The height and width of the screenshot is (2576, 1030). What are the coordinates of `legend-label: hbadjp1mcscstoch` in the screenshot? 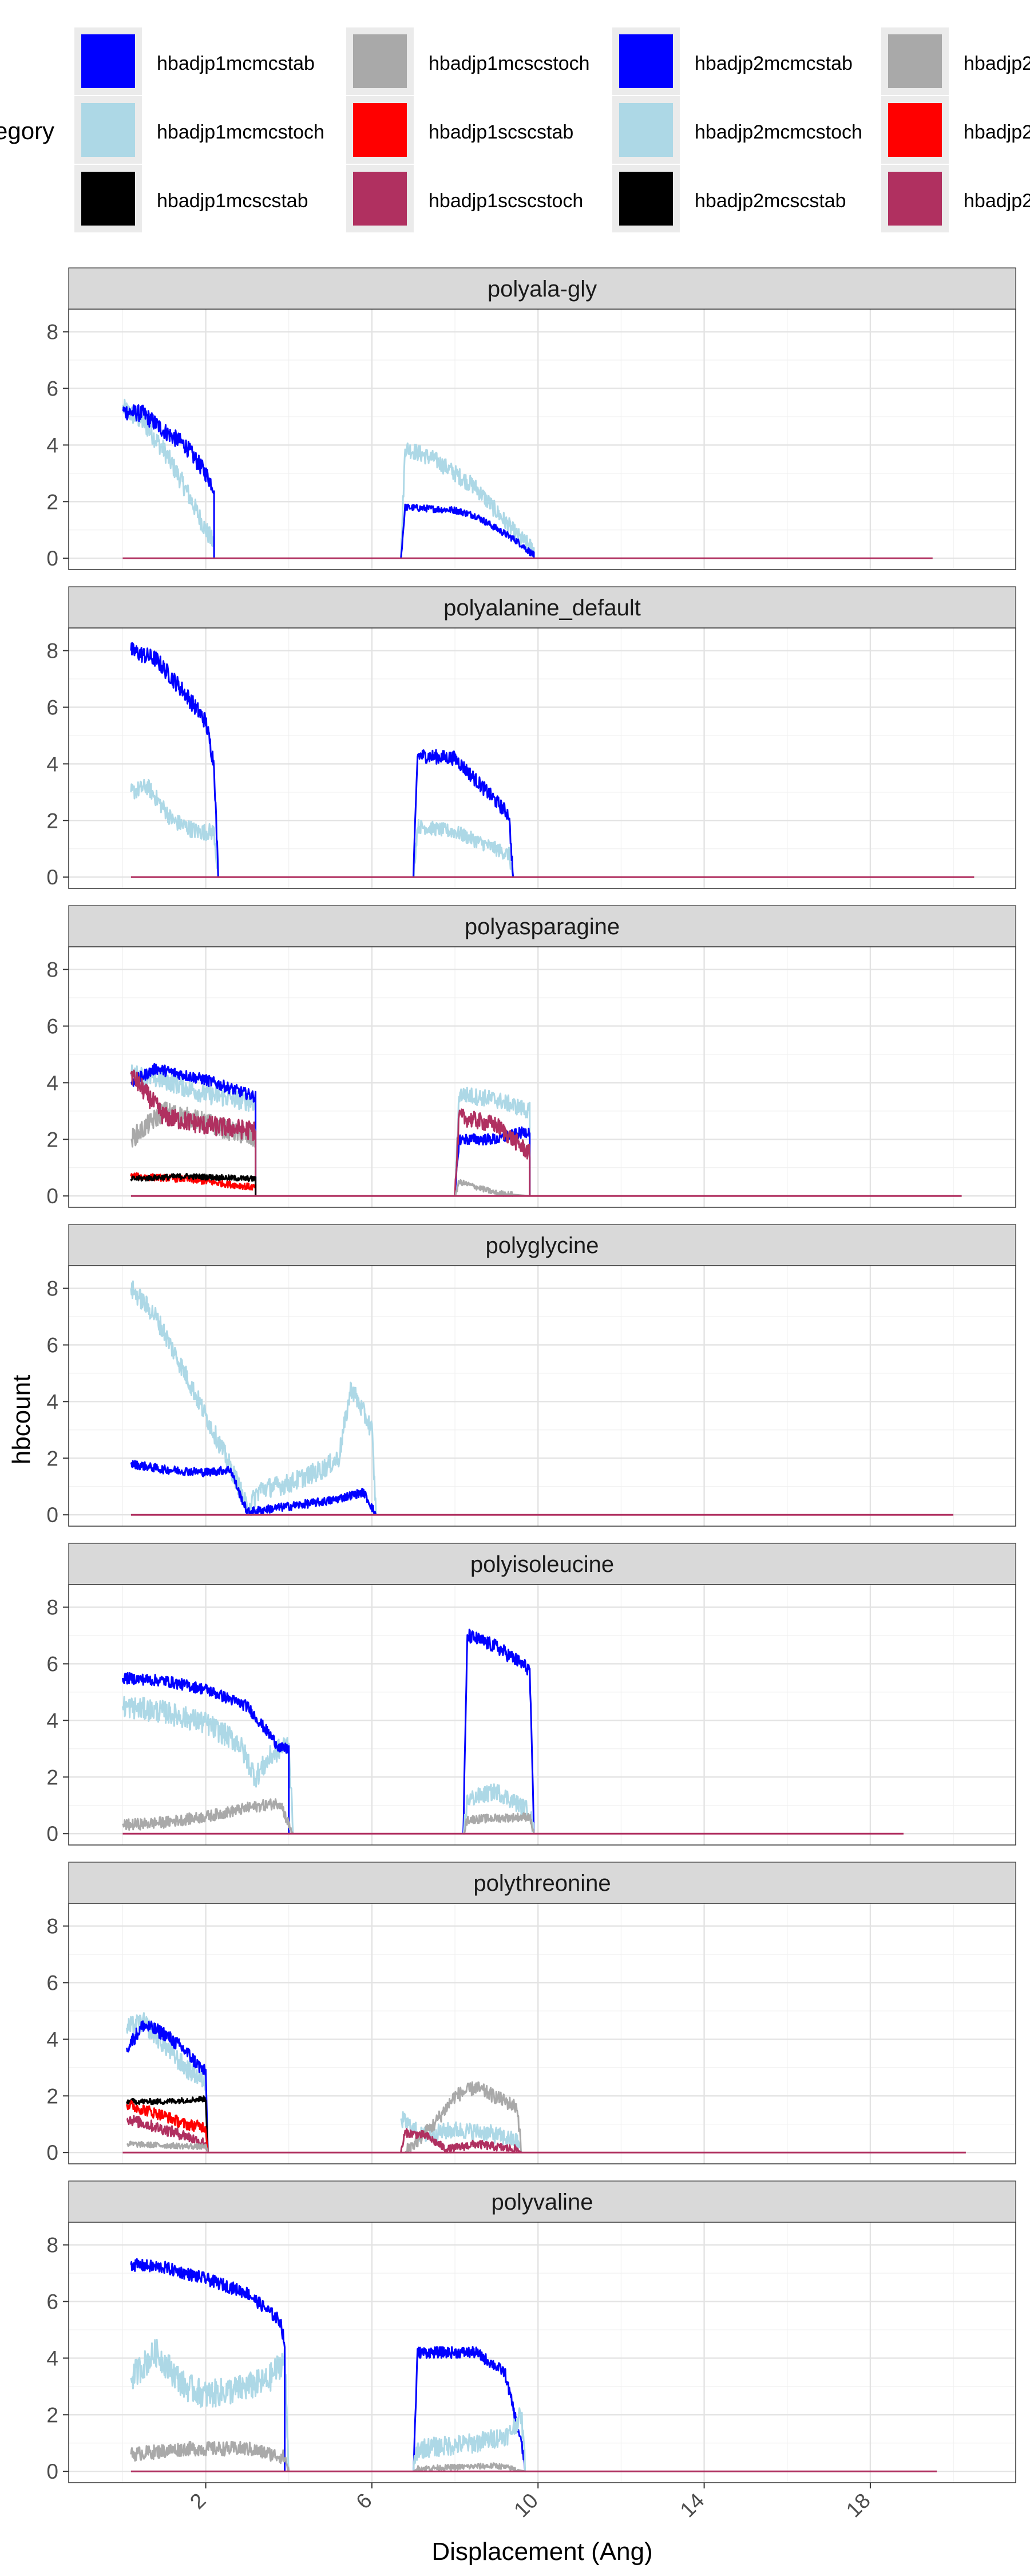 It's located at (509, 63).